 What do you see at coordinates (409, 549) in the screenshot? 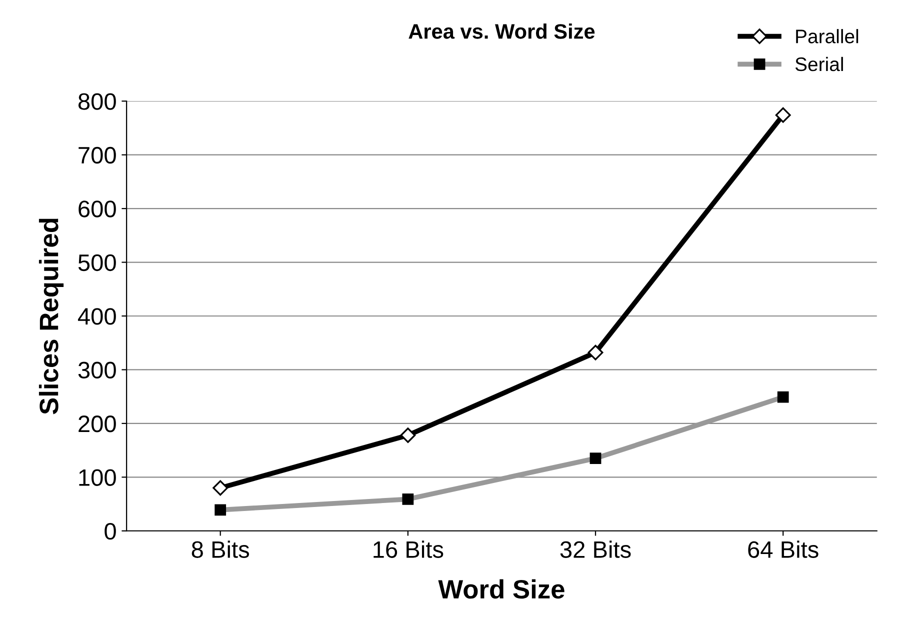
I see `x-tick-label: 16 Bits` at bounding box center [409, 549].